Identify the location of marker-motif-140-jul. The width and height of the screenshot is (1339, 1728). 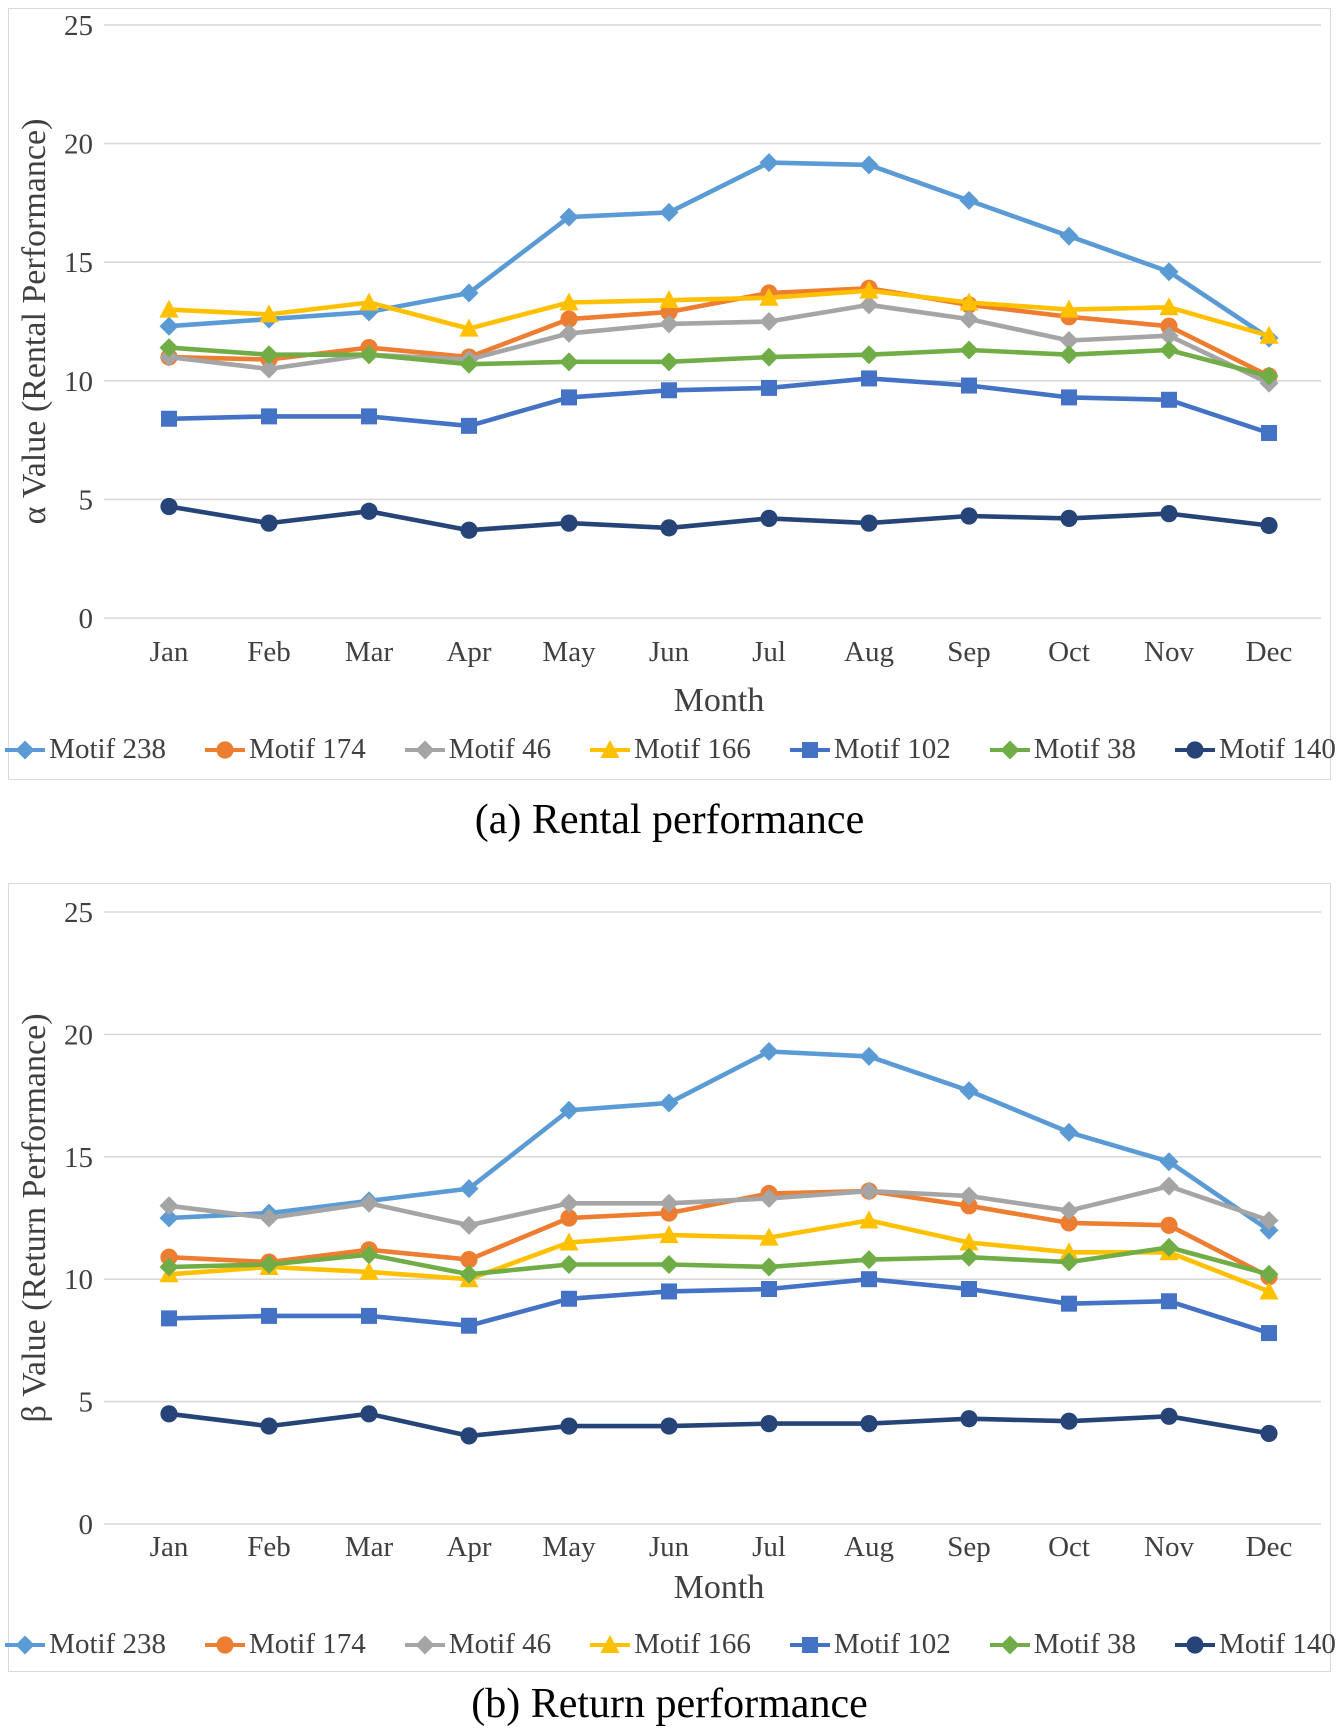
(769, 1424).